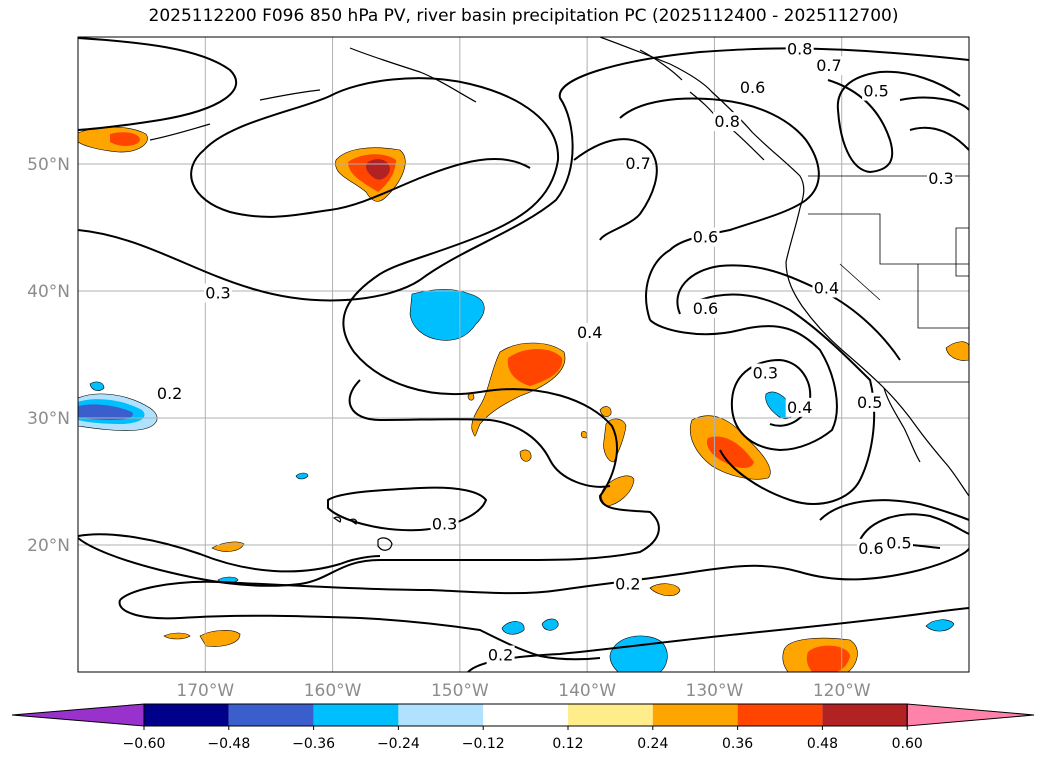  What do you see at coordinates (715, 691) in the screenshot?
I see `lon-tick-label: 130°W` at bounding box center [715, 691].